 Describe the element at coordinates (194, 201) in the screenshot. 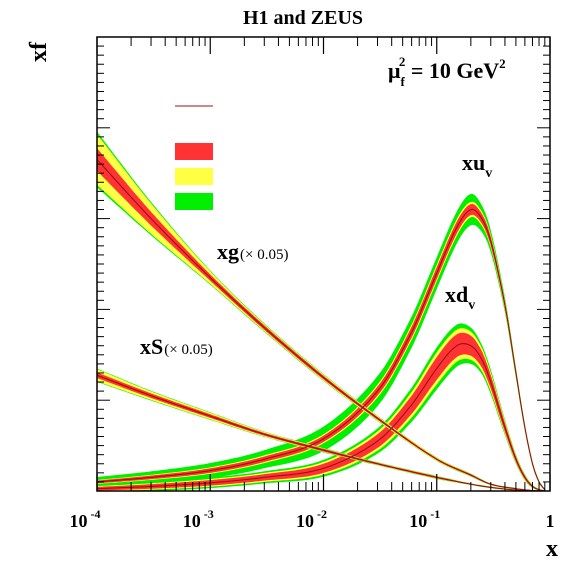

I see `legend-swatch-parameterisation` at that location.